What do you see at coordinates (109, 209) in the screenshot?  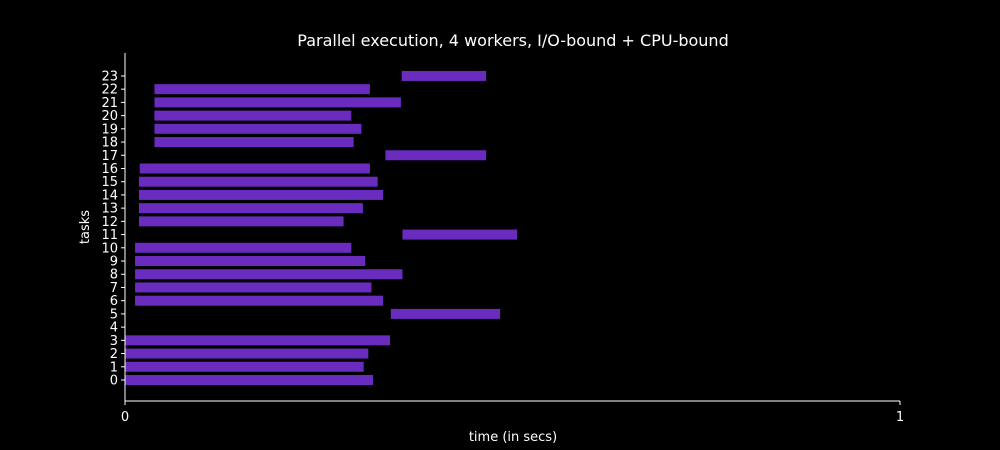 I see `y-tick-label: 13` at bounding box center [109, 209].